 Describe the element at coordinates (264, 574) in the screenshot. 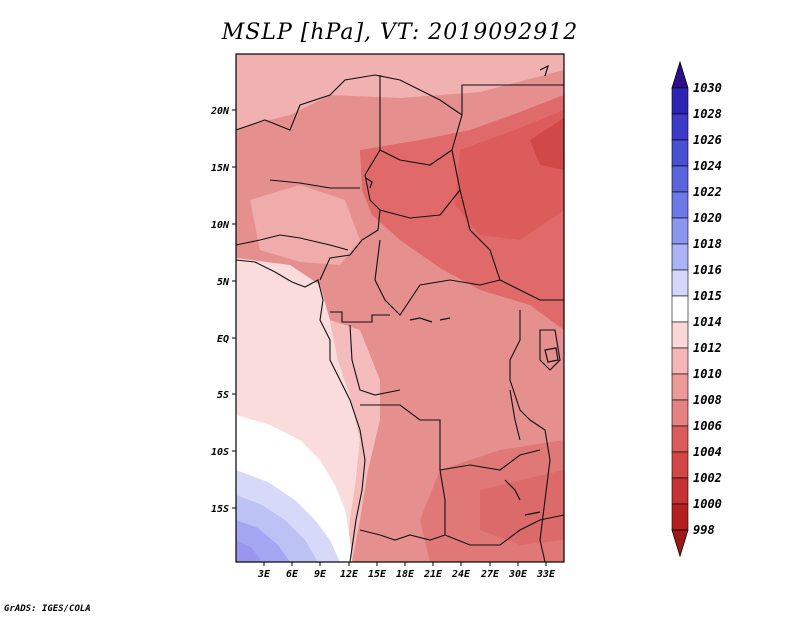

I see `lon-label: 3E` at that location.